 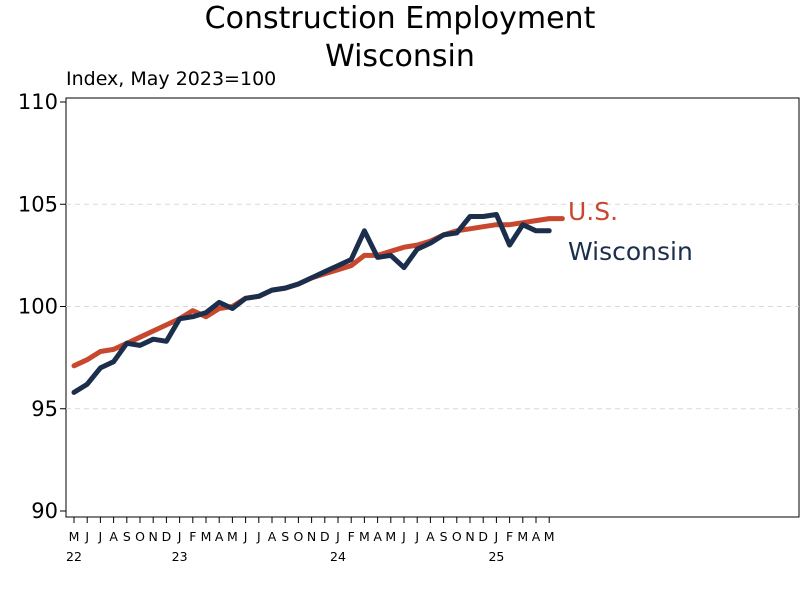 What do you see at coordinates (38, 102) in the screenshot?
I see `y-tick-label: 110` at bounding box center [38, 102].